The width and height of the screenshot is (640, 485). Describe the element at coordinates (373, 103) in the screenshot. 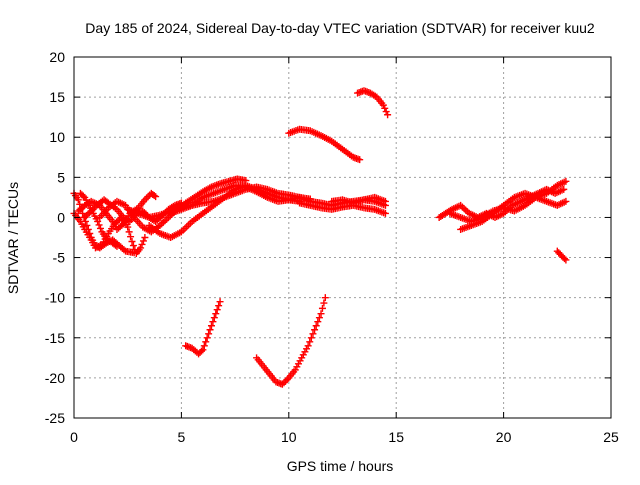

I see `series-arc-m` at that location.